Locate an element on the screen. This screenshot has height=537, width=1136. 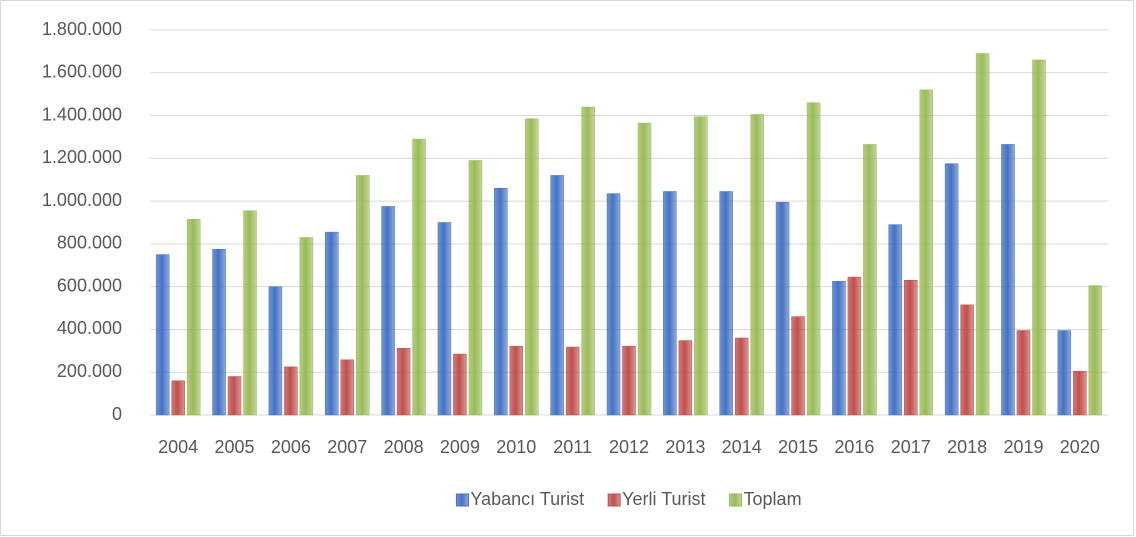
x-tick-label: 2009 is located at coordinates (460, 447).